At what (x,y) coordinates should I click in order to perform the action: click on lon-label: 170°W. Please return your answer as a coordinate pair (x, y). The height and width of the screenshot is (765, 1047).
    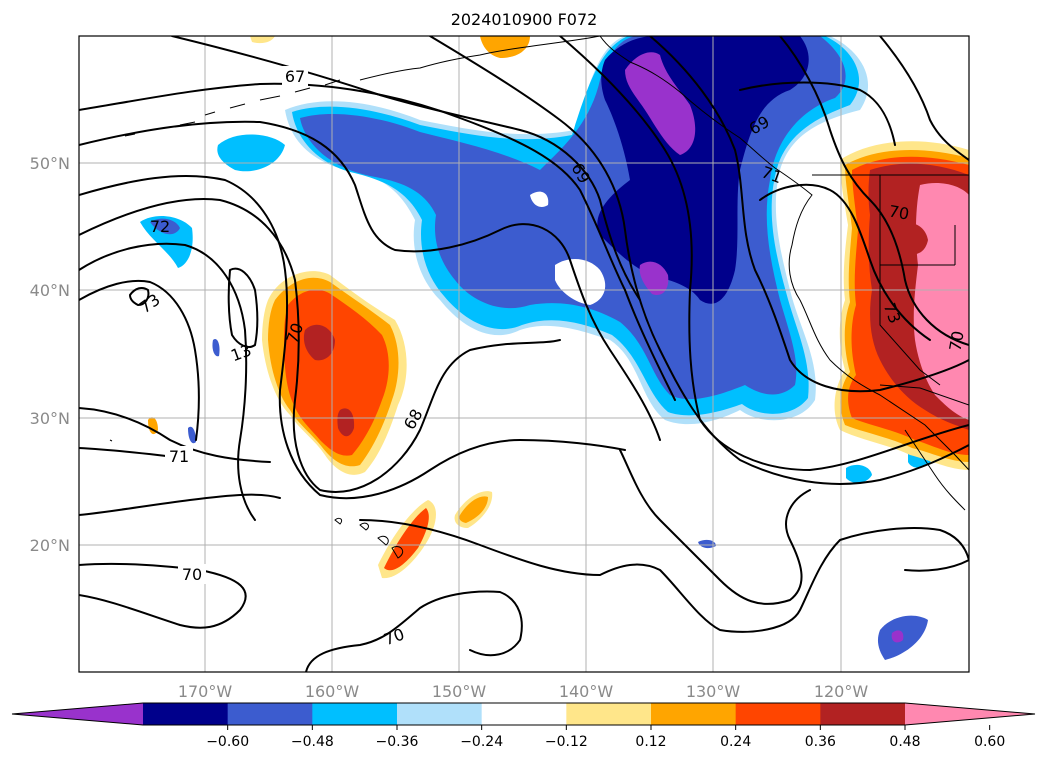
    Looking at the image, I should click on (205, 691).